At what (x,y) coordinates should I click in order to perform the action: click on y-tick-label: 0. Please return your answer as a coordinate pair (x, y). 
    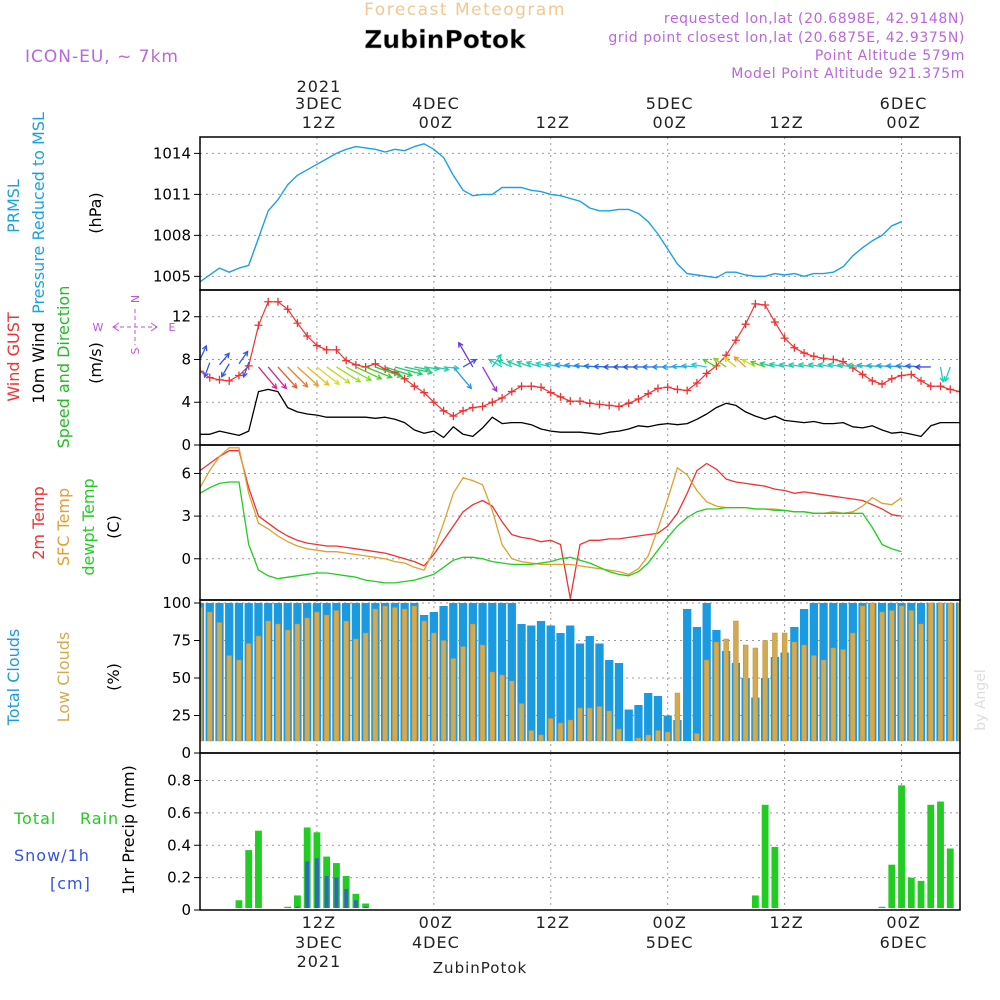
    Looking at the image, I should click on (186, 559).